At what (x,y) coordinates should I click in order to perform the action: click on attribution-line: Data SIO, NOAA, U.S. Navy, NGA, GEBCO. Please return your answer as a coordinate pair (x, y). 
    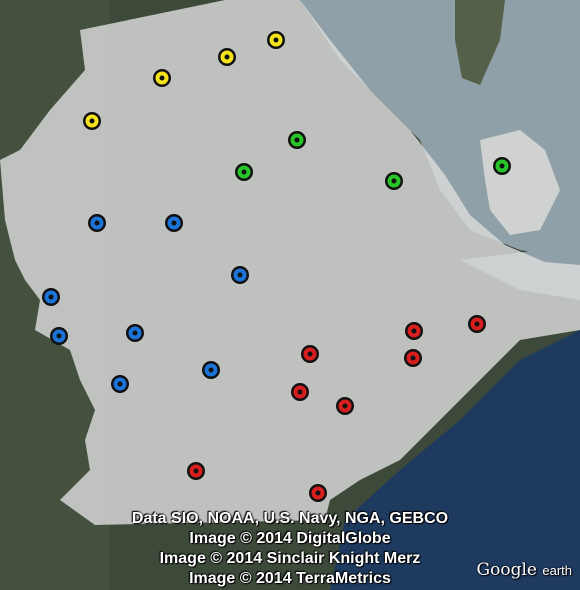
    Looking at the image, I should click on (290, 518).